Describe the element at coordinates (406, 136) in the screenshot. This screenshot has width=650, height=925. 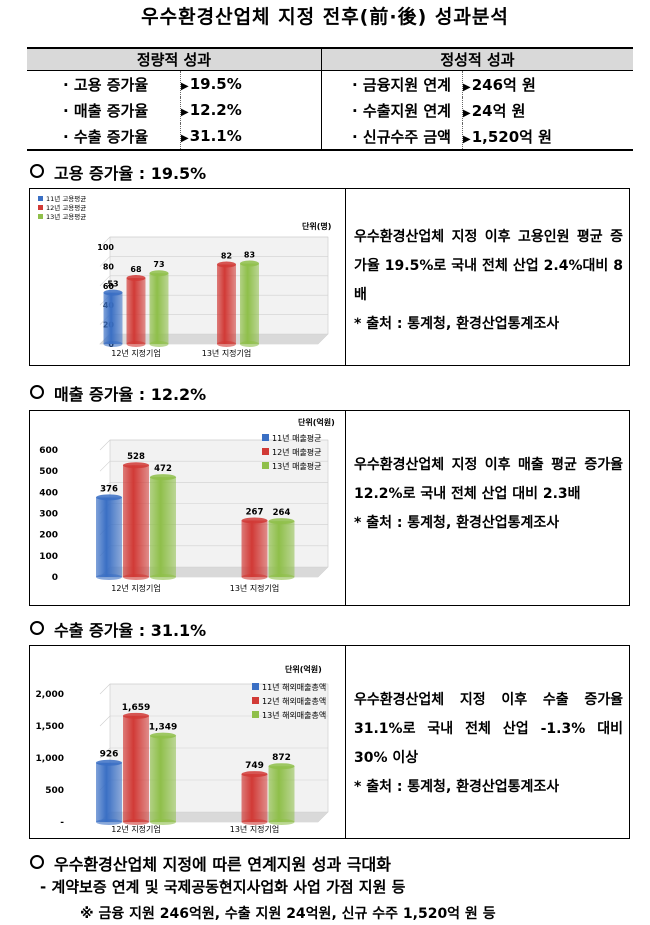
I see `qual-label: 신규수주 금액` at that location.